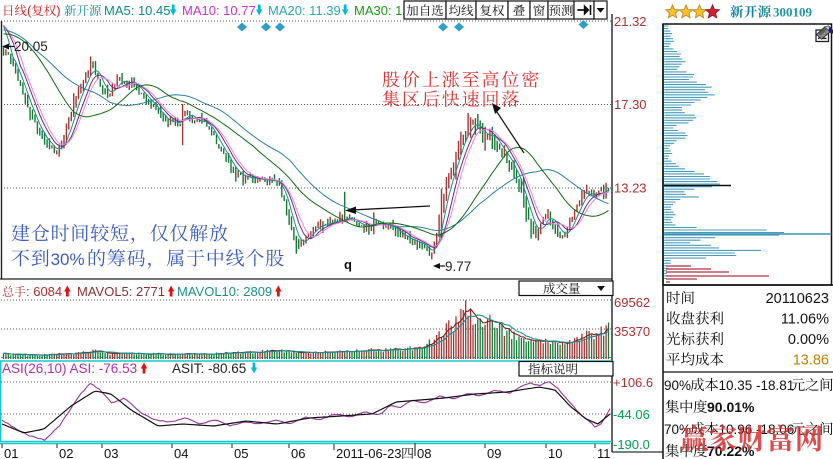 The image size is (833, 459). What do you see at coordinates (224, 291) in the screenshot?
I see `svg-text: MAVOL10: 2809` at bounding box center [224, 291].